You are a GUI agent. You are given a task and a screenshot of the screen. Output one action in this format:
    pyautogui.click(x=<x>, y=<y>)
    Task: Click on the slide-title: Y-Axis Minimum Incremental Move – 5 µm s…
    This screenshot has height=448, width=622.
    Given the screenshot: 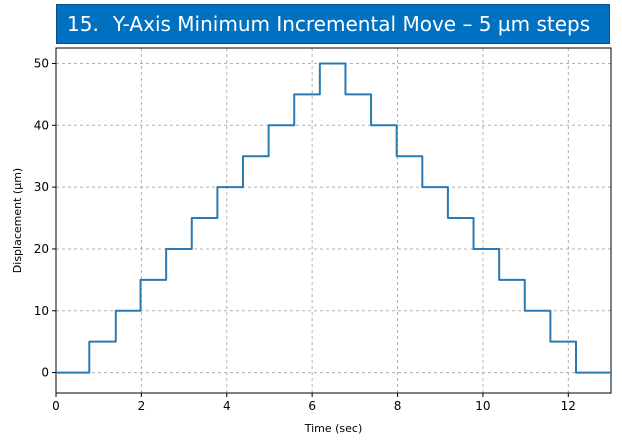 What is the action you would take?
    pyautogui.click(x=351, y=24)
    